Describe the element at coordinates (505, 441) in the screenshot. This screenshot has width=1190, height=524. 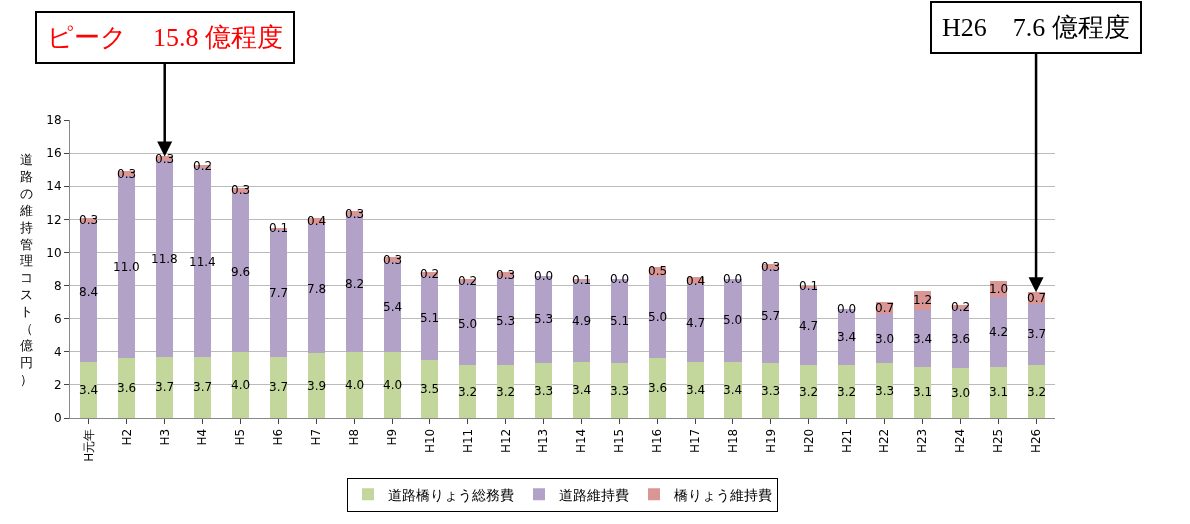
I see `x-tick-label: H12` at that location.